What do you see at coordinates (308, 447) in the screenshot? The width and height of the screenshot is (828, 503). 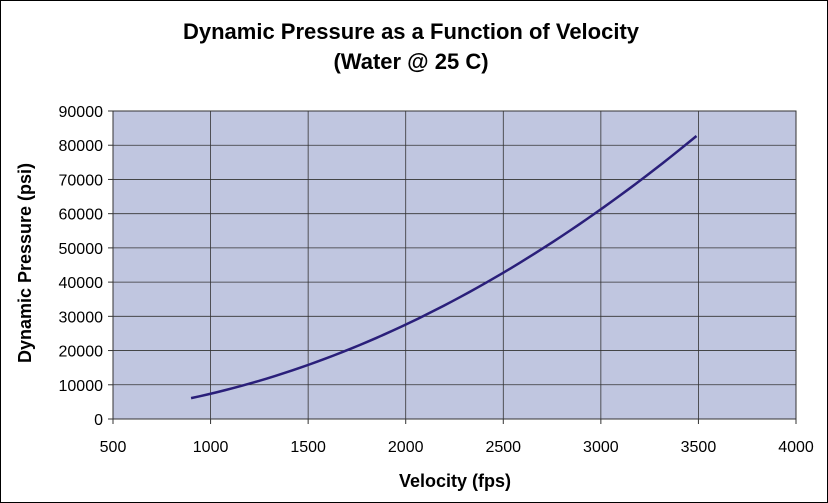 I see `x-tick-label: 1500` at bounding box center [308, 447].